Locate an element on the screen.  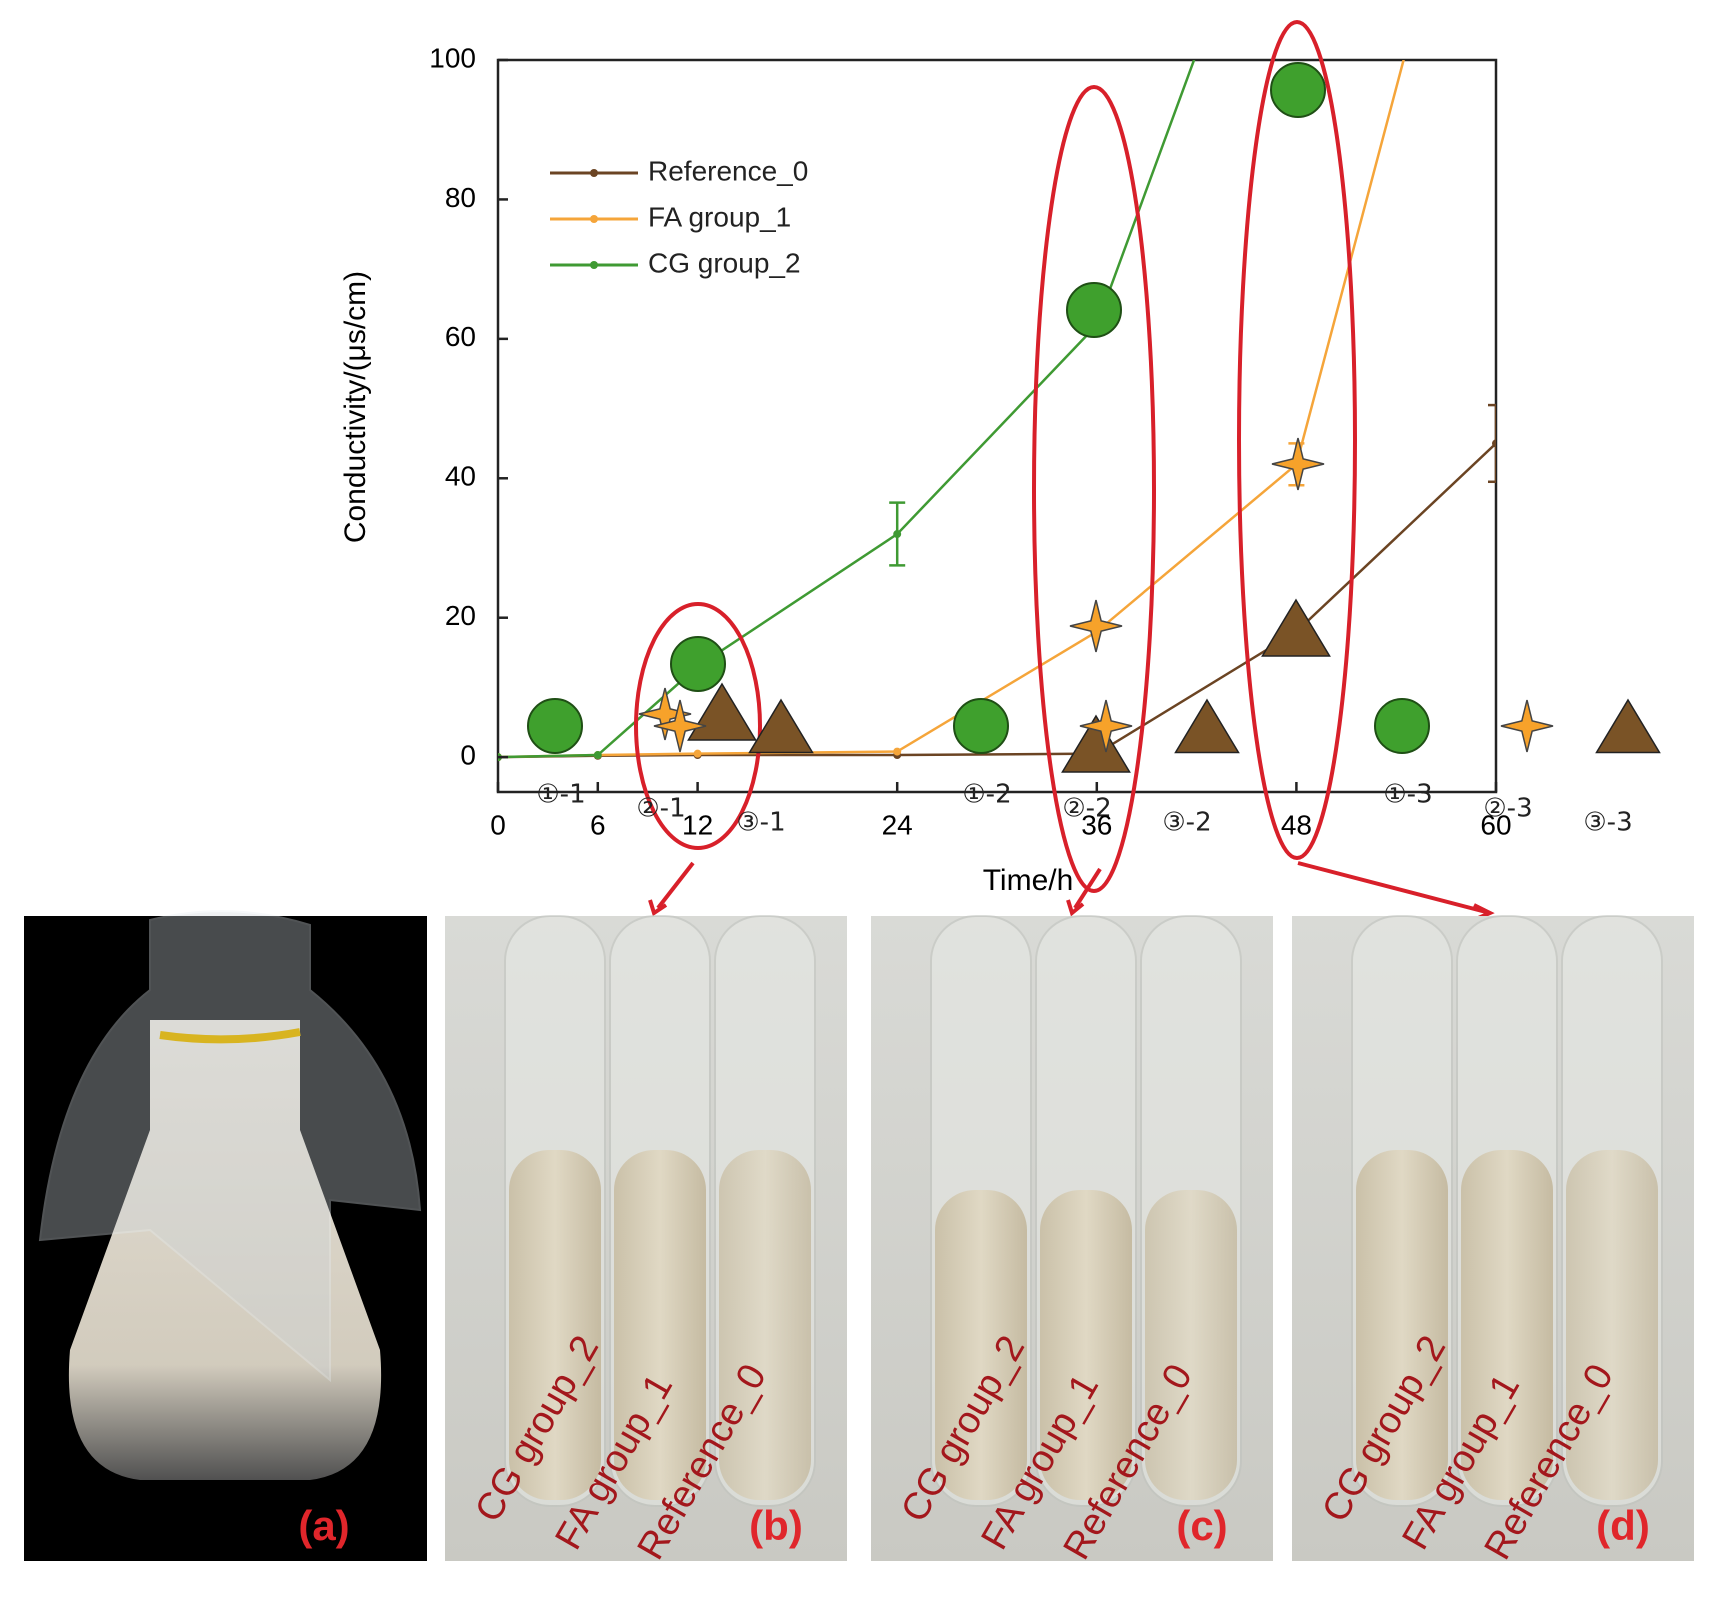
y-tick-label: 0 is located at coordinates (468, 755).